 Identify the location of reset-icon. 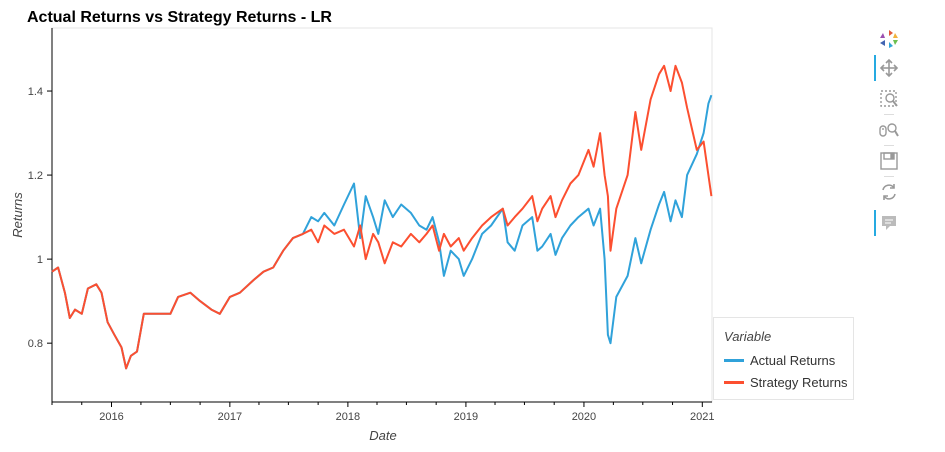
(889, 192).